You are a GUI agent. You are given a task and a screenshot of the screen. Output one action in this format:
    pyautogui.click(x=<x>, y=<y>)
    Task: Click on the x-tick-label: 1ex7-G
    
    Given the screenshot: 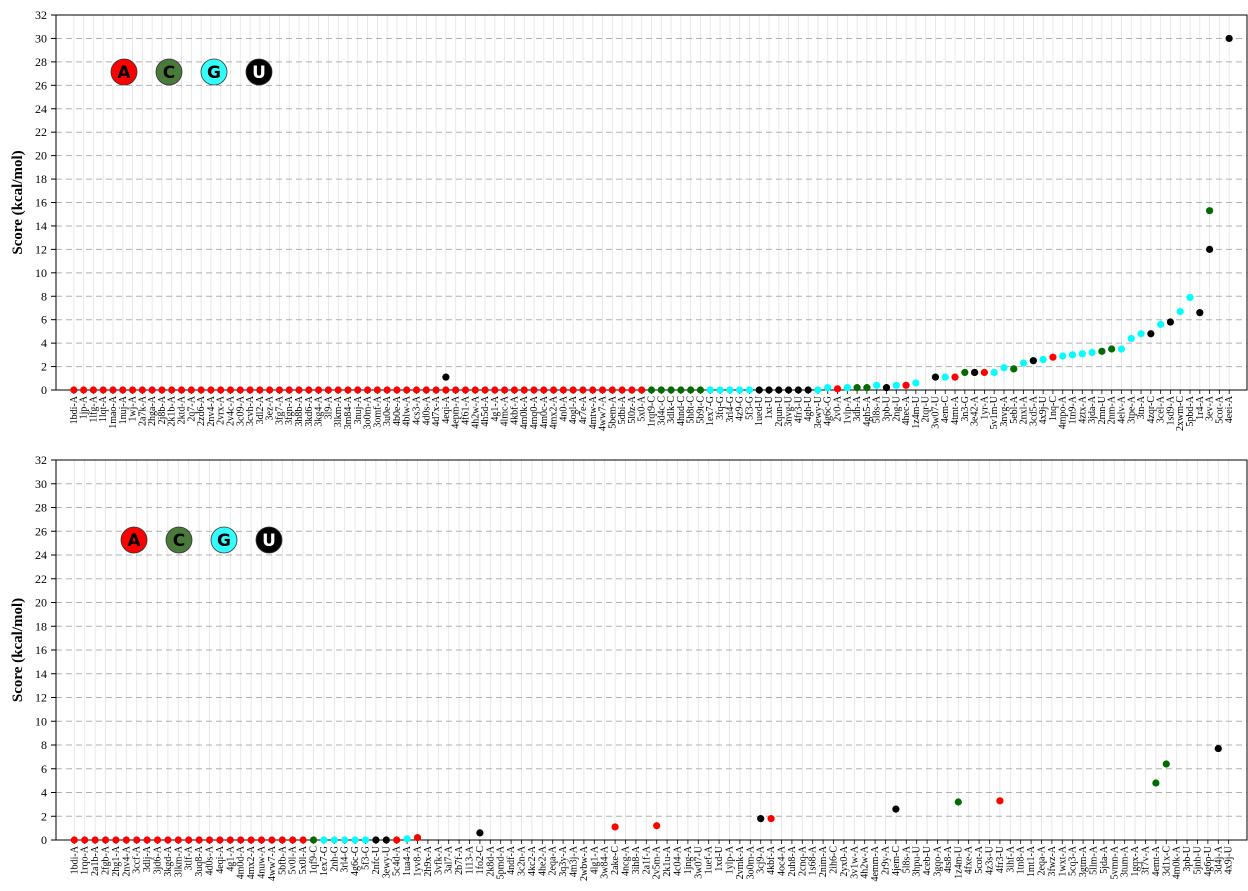 What is the action you would take?
    pyautogui.click(x=710, y=411)
    